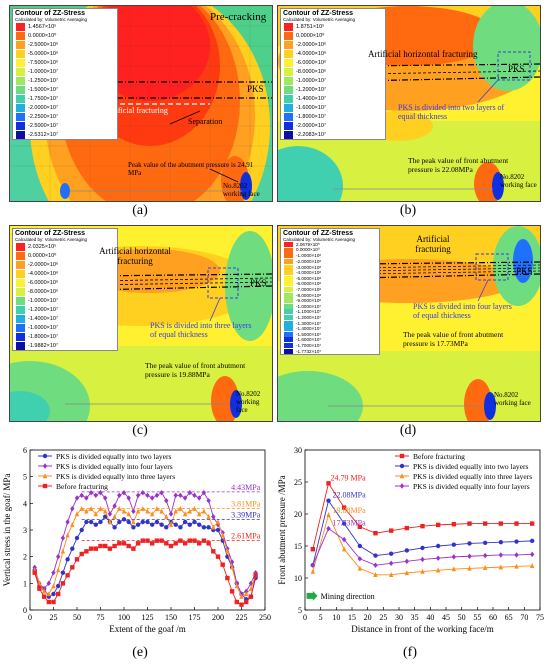  What do you see at coordinates (65, 26) in the screenshot?
I see `legend-row: 1.4567×10⁵` at bounding box center [65, 26].